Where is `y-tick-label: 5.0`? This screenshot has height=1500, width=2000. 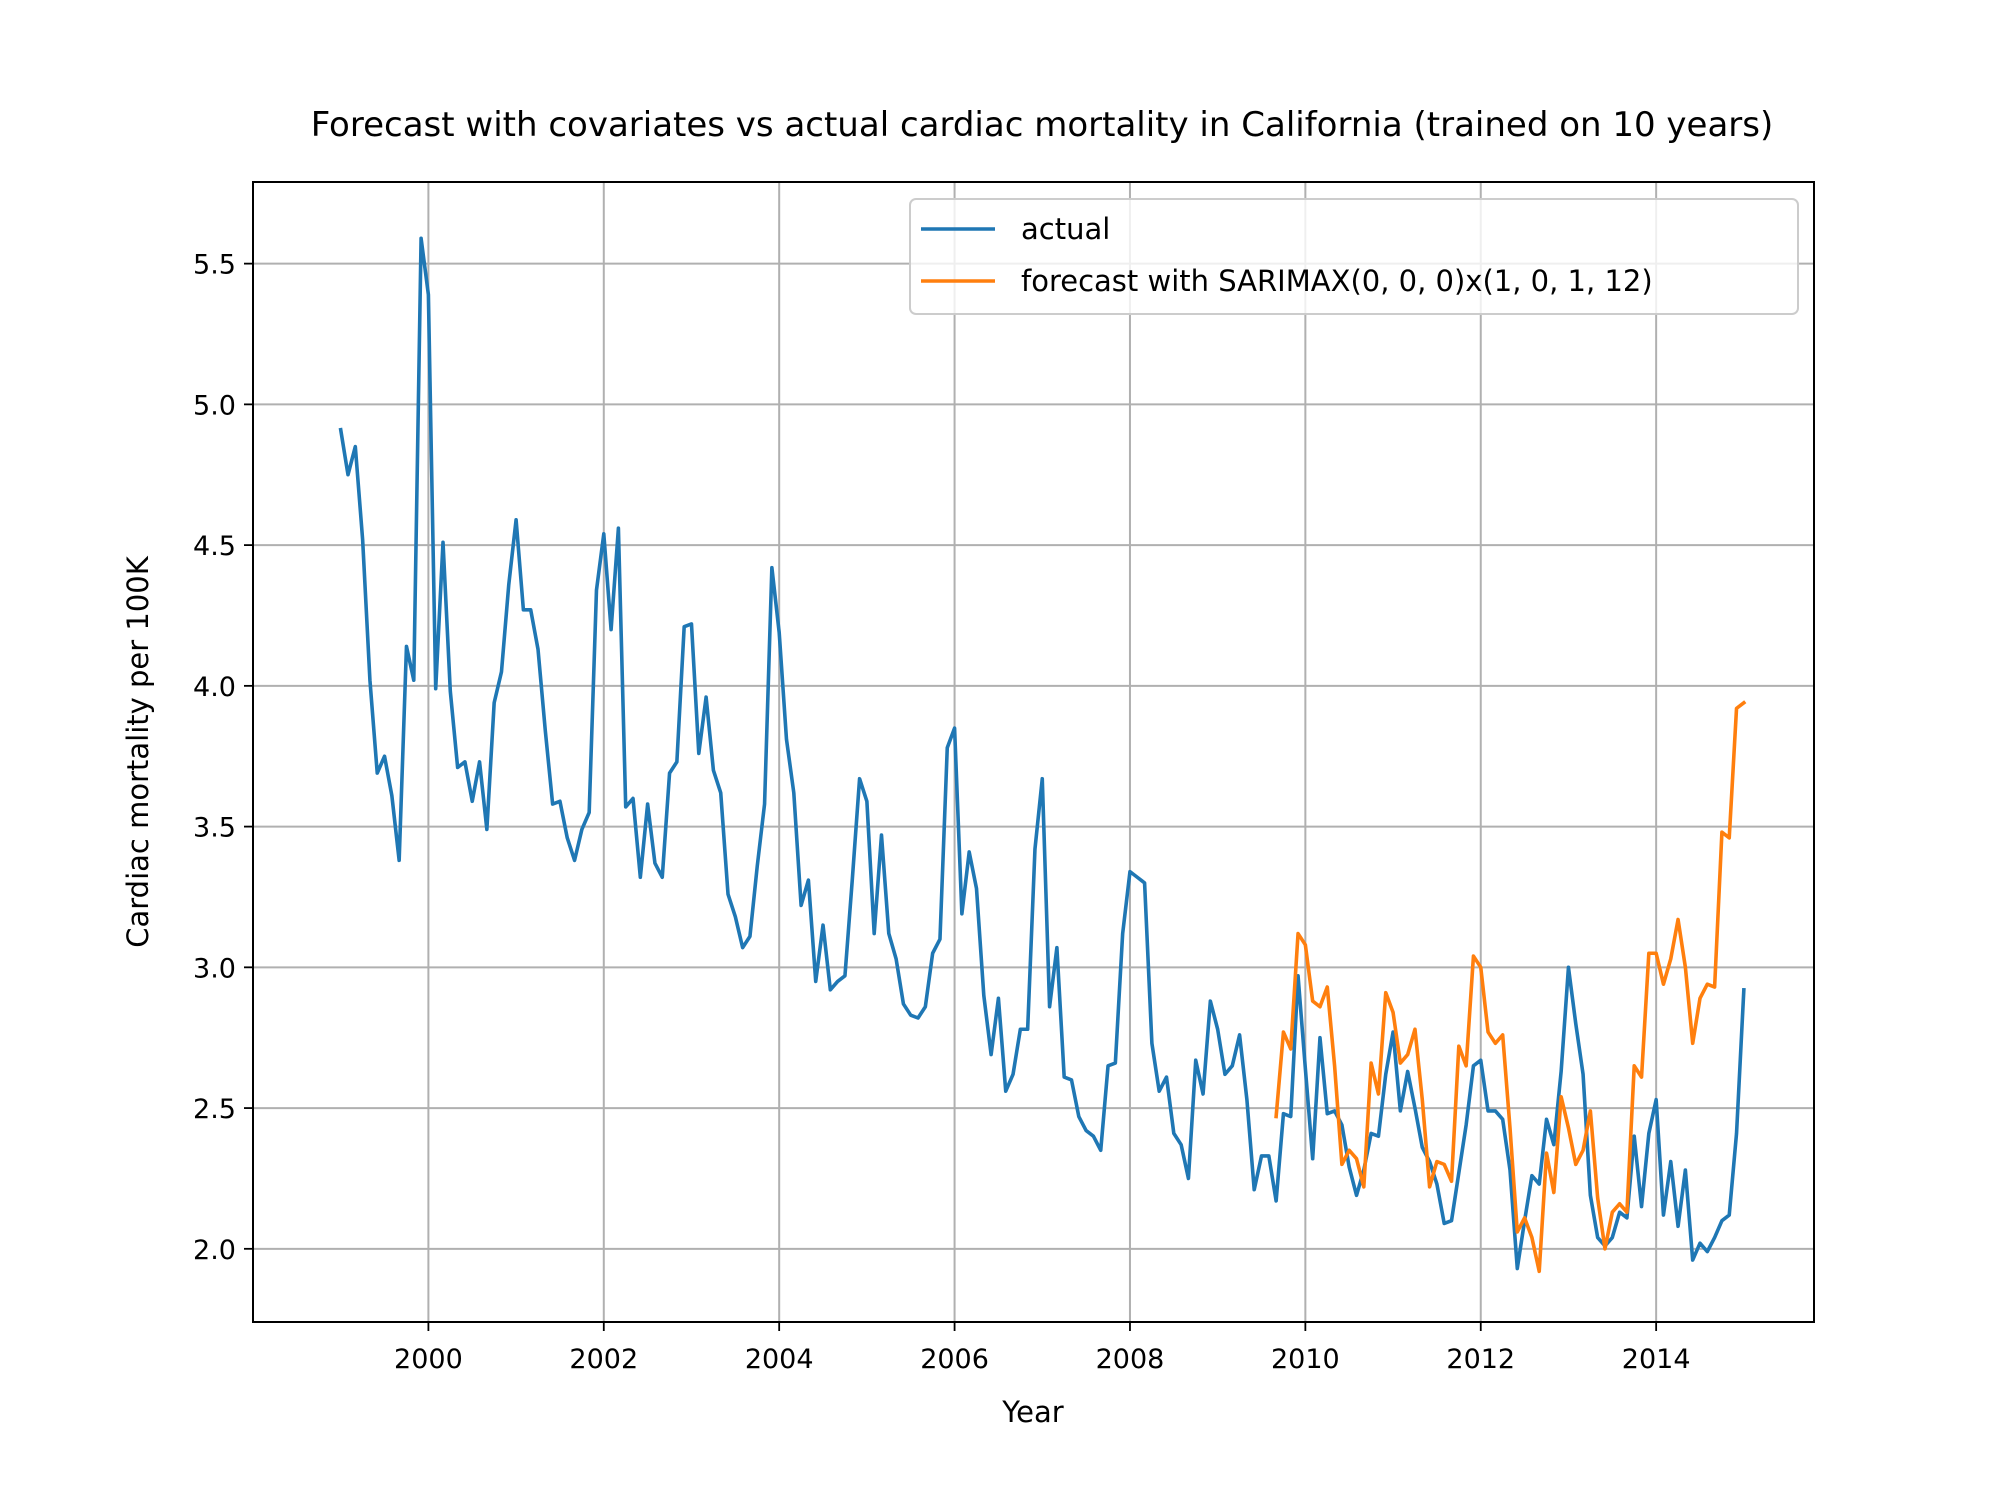 y-tick-label: 5.0 is located at coordinates (214, 405).